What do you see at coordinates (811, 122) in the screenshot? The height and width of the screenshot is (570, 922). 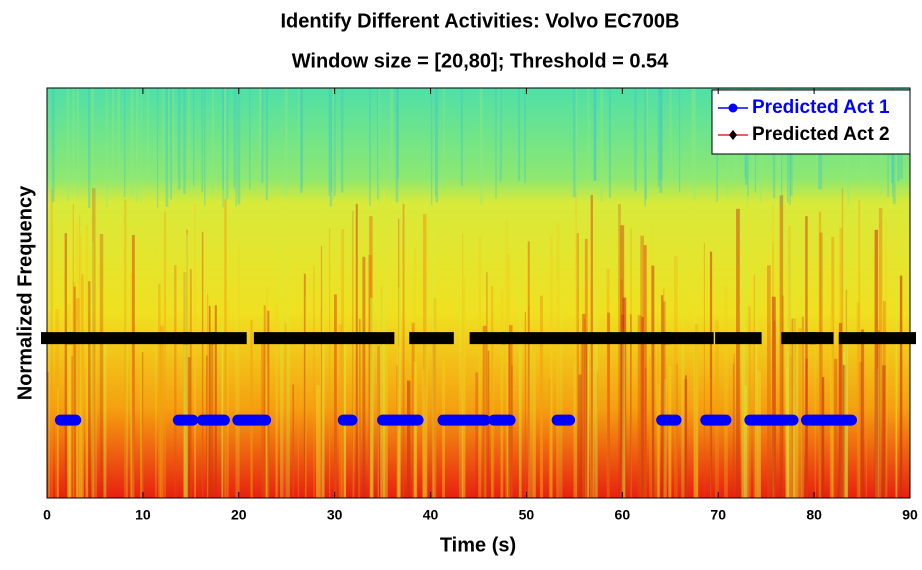 I see `legend: Predicted Act 1 Predicted Act 2` at bounding box center [811, 122].